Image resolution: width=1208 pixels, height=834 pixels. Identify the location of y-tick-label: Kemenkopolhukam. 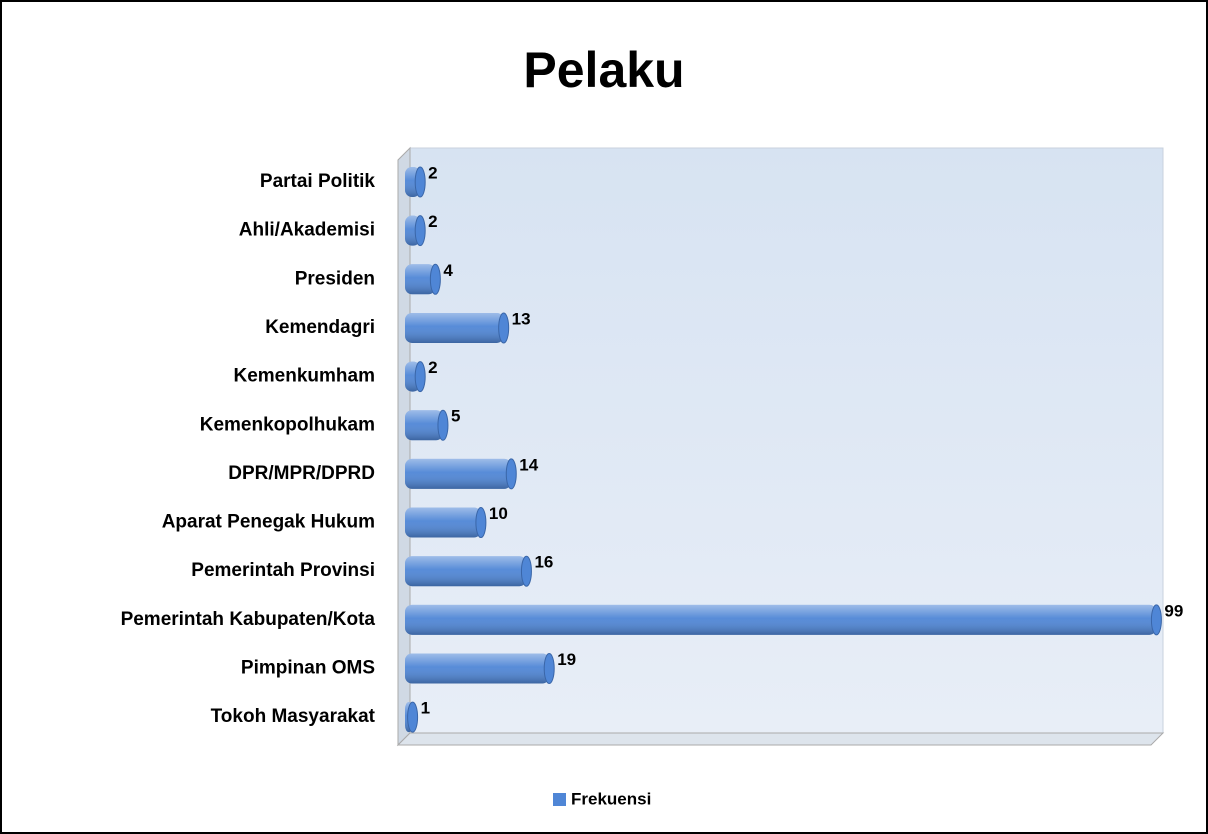
(287, 424).